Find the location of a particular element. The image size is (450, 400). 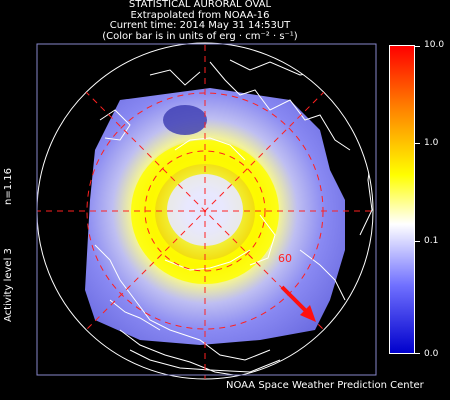

subtitle-source: Extrapolated from NOAA-16 is located at coordinates (200, 15).